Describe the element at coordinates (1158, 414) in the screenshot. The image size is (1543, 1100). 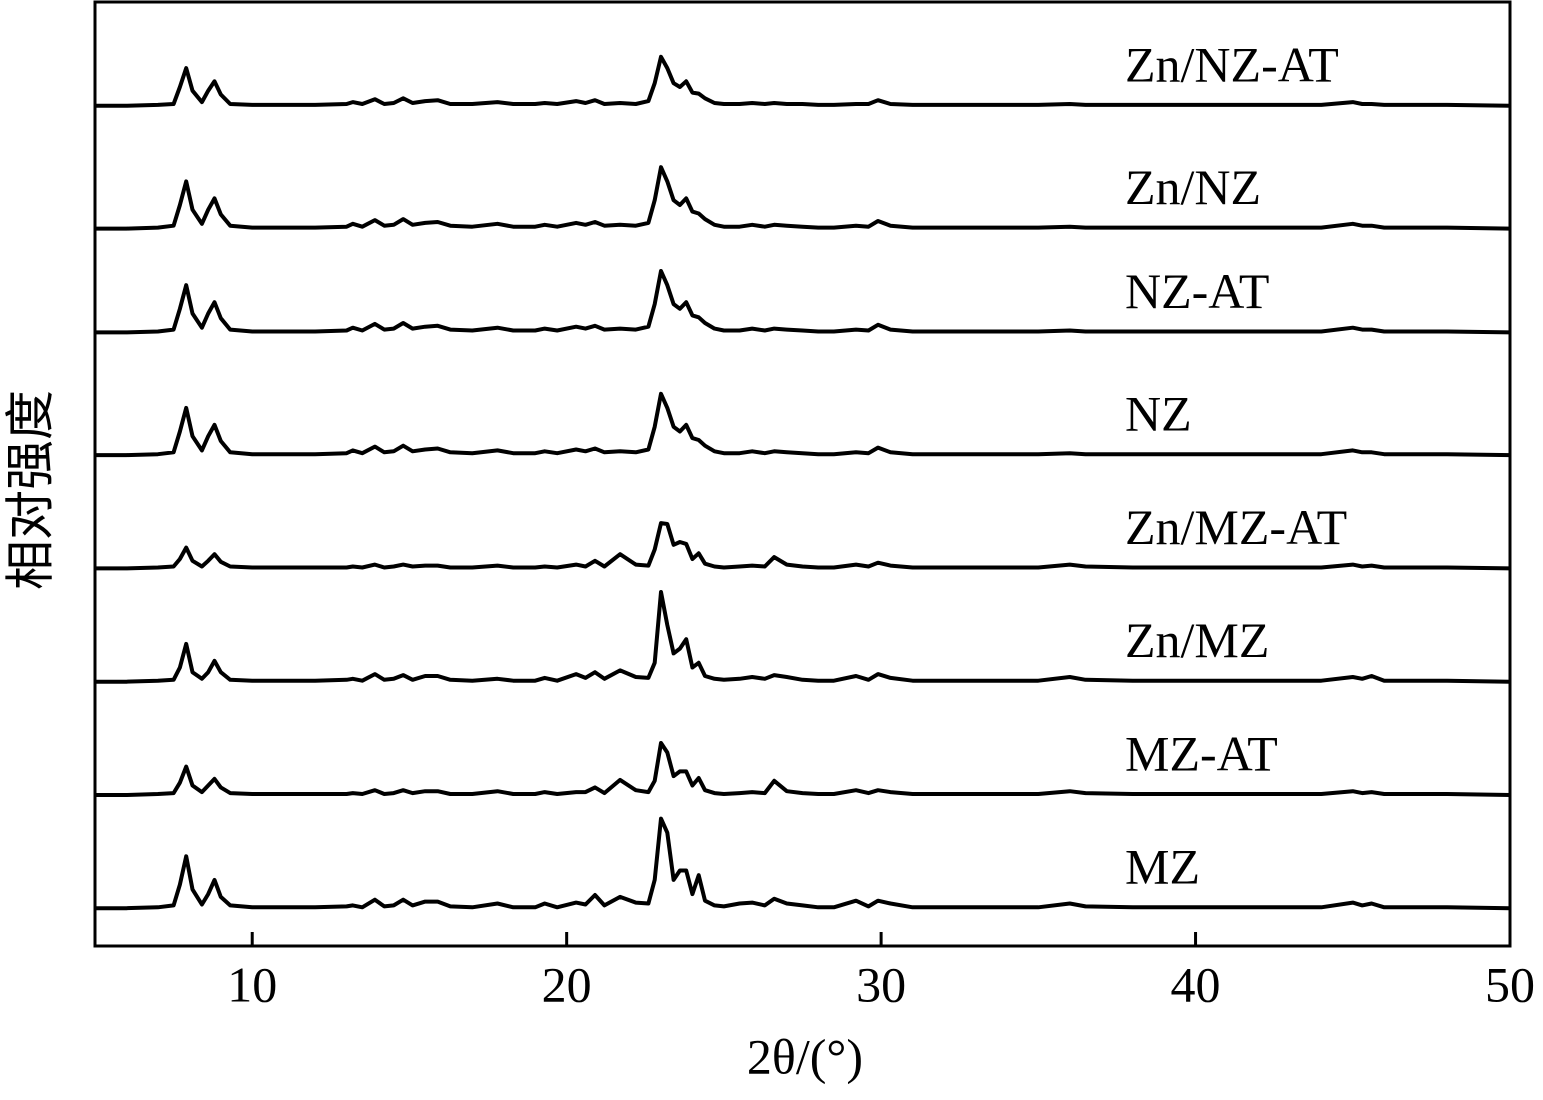
I see `series-label: NZ` at that location.